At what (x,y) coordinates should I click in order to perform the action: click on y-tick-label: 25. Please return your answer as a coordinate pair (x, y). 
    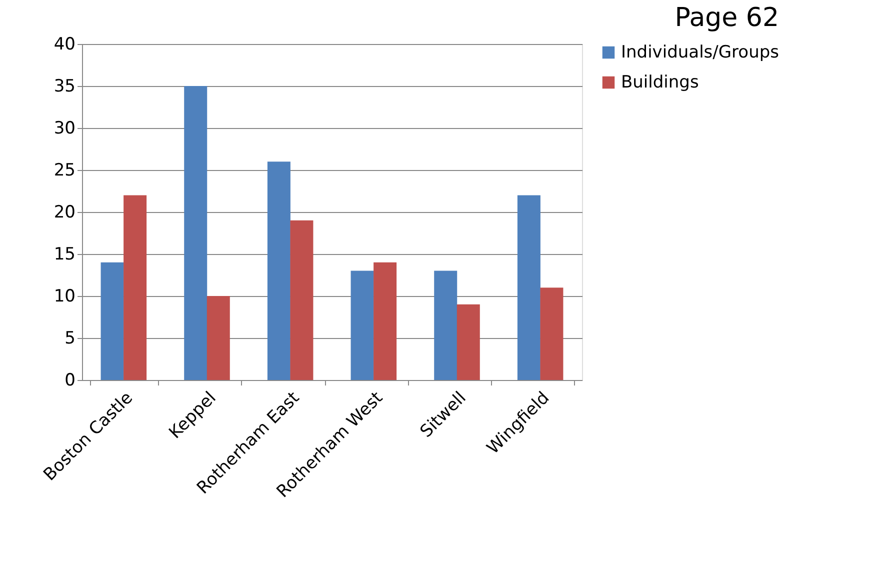
    Looking at the image, I should click on (65, 170).